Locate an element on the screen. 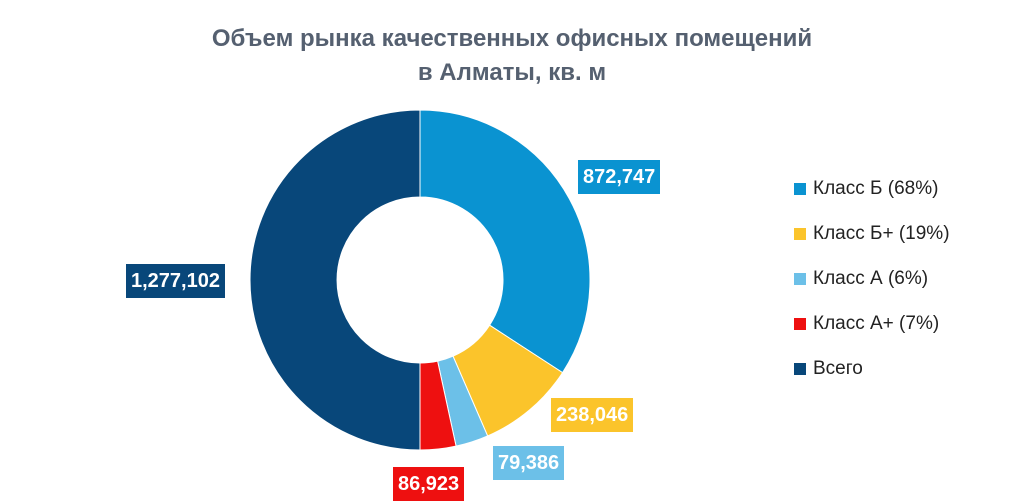 This screenshot has height=503, width=1024. legend-label-1: Класс Б+ (19%) is located at coordinates (881, 233).